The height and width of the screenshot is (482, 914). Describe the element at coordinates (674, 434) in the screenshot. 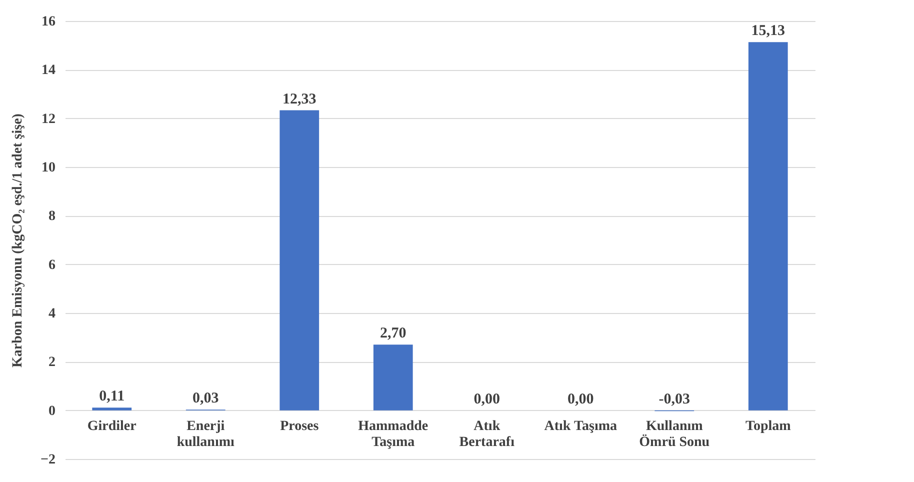

I see `x-tick-label: Kullanım Ömrü Sonu` at that location.